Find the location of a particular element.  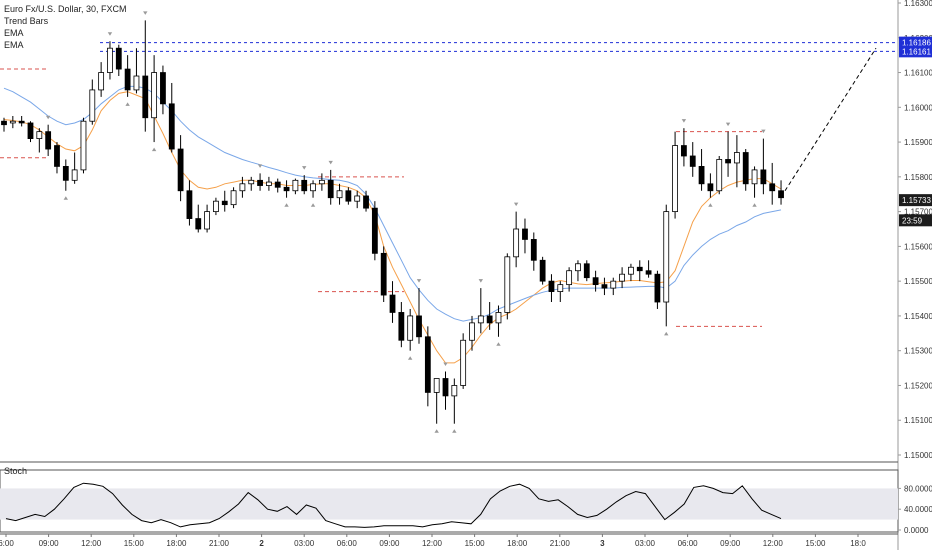

time-tick-label: 18:0 is located at coordinates (858, 543).